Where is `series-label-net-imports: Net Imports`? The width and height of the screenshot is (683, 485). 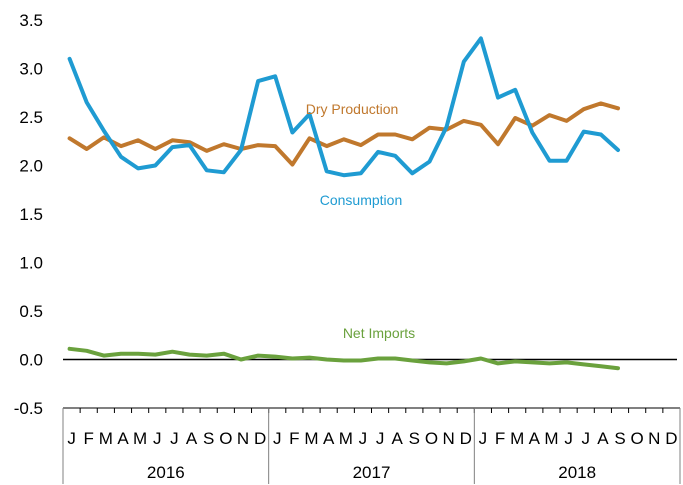 series-label-net-imports: Net Imports is located at coordinates (379, 333).